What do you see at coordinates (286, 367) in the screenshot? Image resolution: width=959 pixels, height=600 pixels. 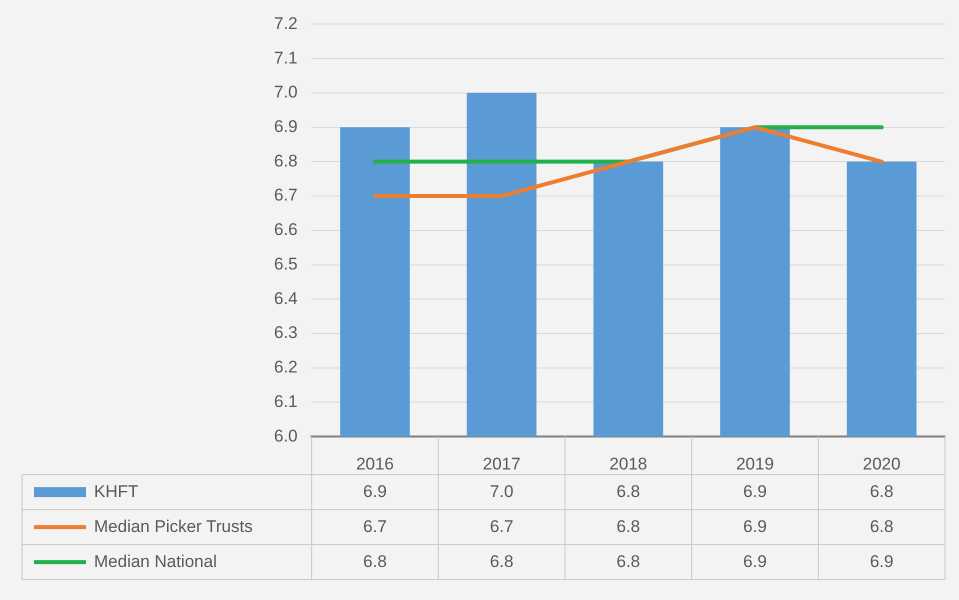 I see `y-tick-label: 6.2` at bounding box center [286, 367].